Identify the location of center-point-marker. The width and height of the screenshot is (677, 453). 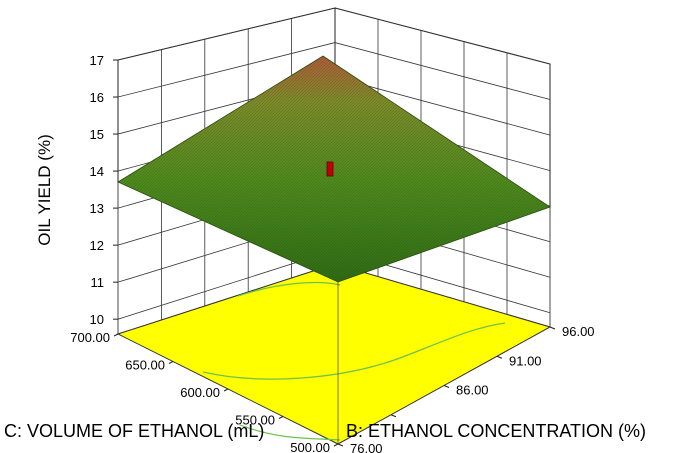
(330, 169).